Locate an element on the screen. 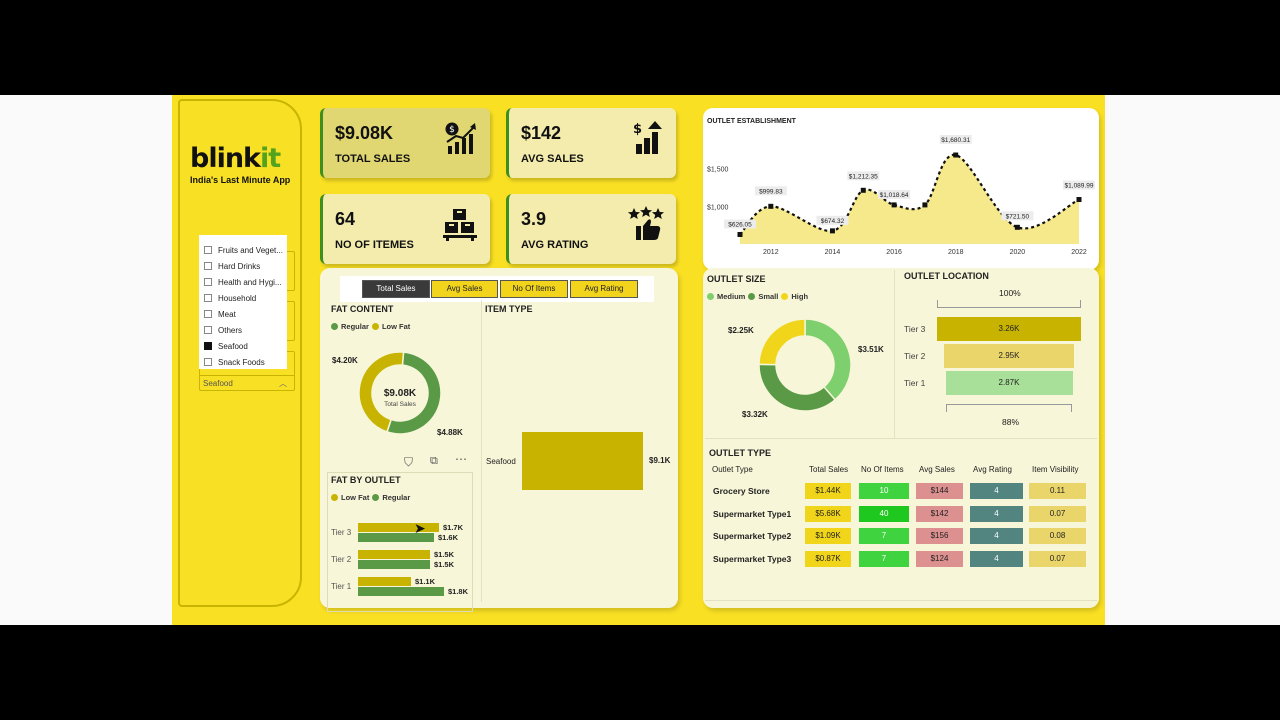  slicer-item-label: Meat is located at coordinates (227, 314).